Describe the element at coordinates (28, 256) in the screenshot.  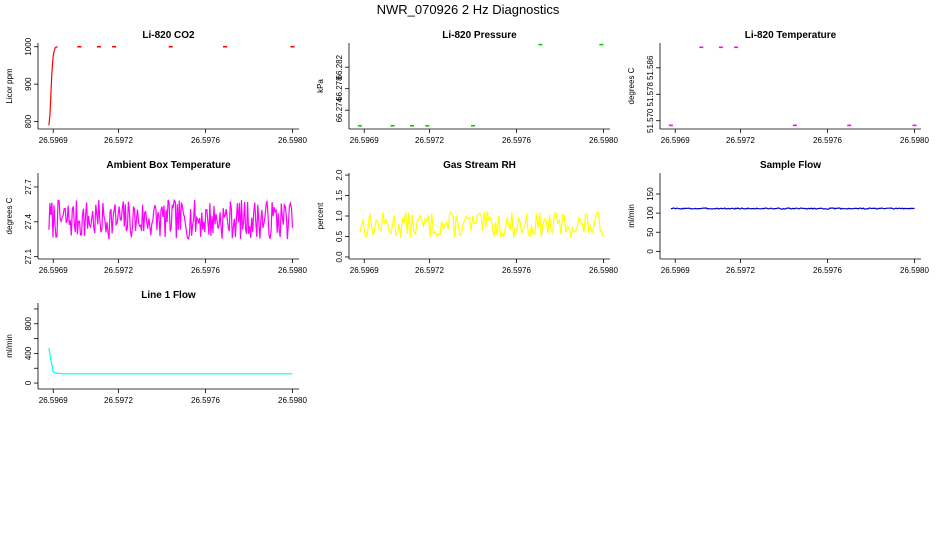
I see `y-tick-label: 27.1` at that location.